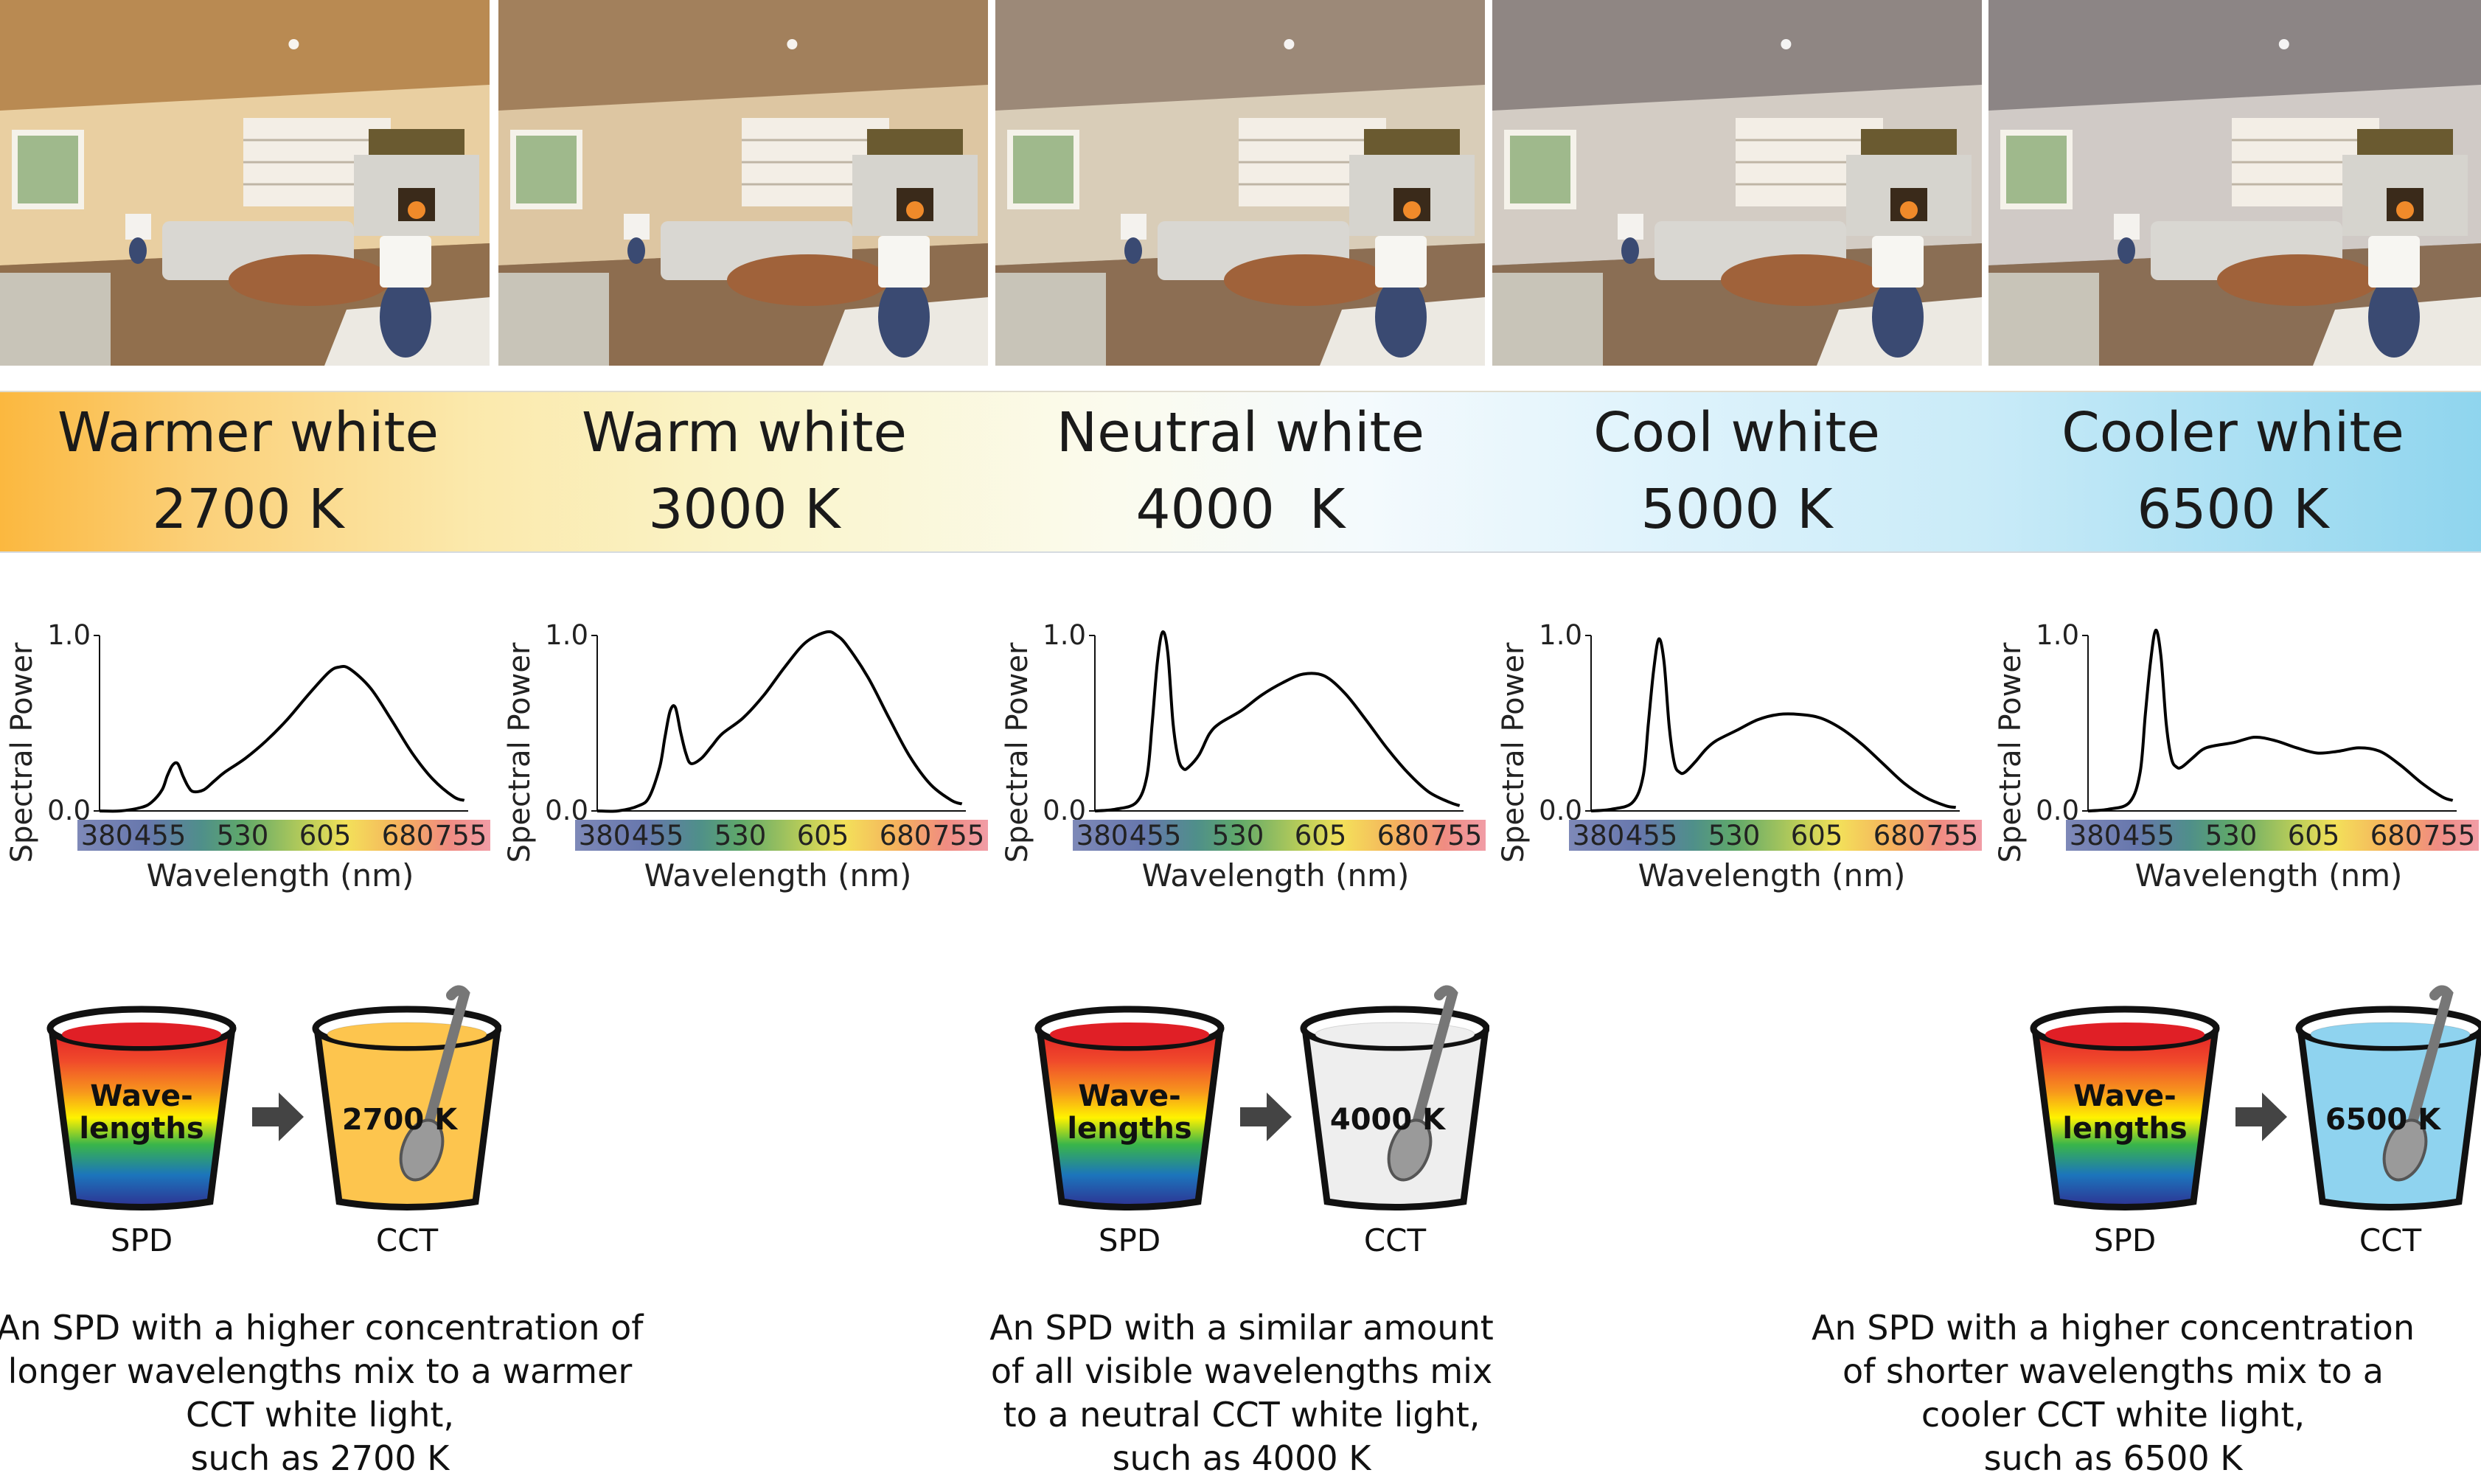  What do you see at coordinates (2233, 471) in the screenshot?
I see `band-item-cooler-white: Cooler white 6500 K` at bounding box center [2233, 471].